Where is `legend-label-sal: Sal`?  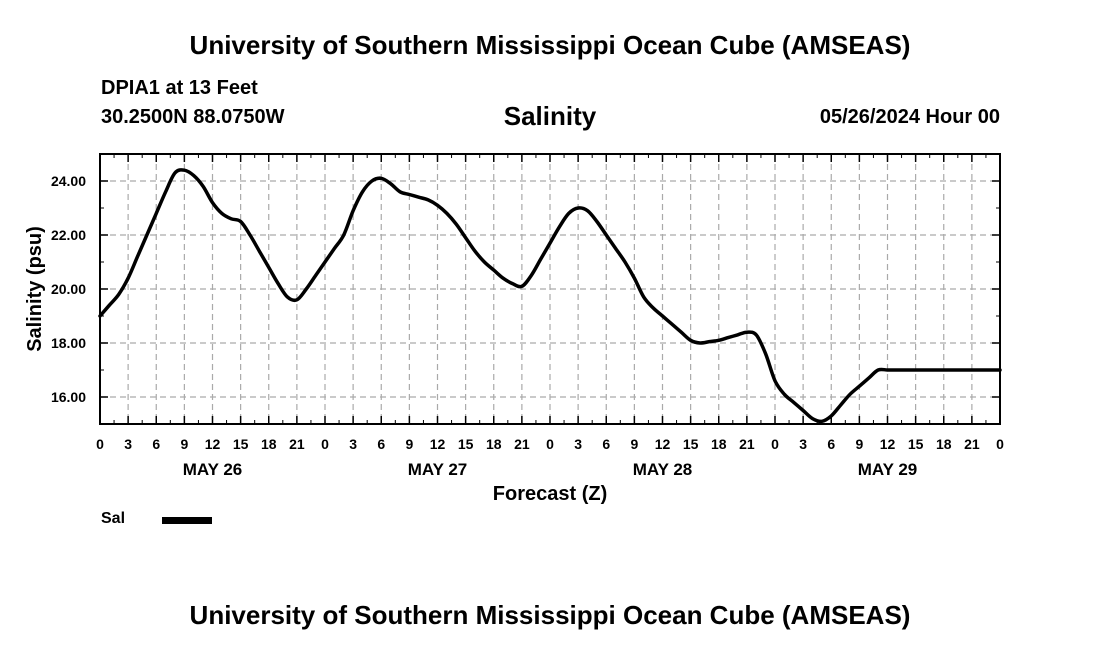
legend-label-sal: Sal is located at coordinates (113, 518).